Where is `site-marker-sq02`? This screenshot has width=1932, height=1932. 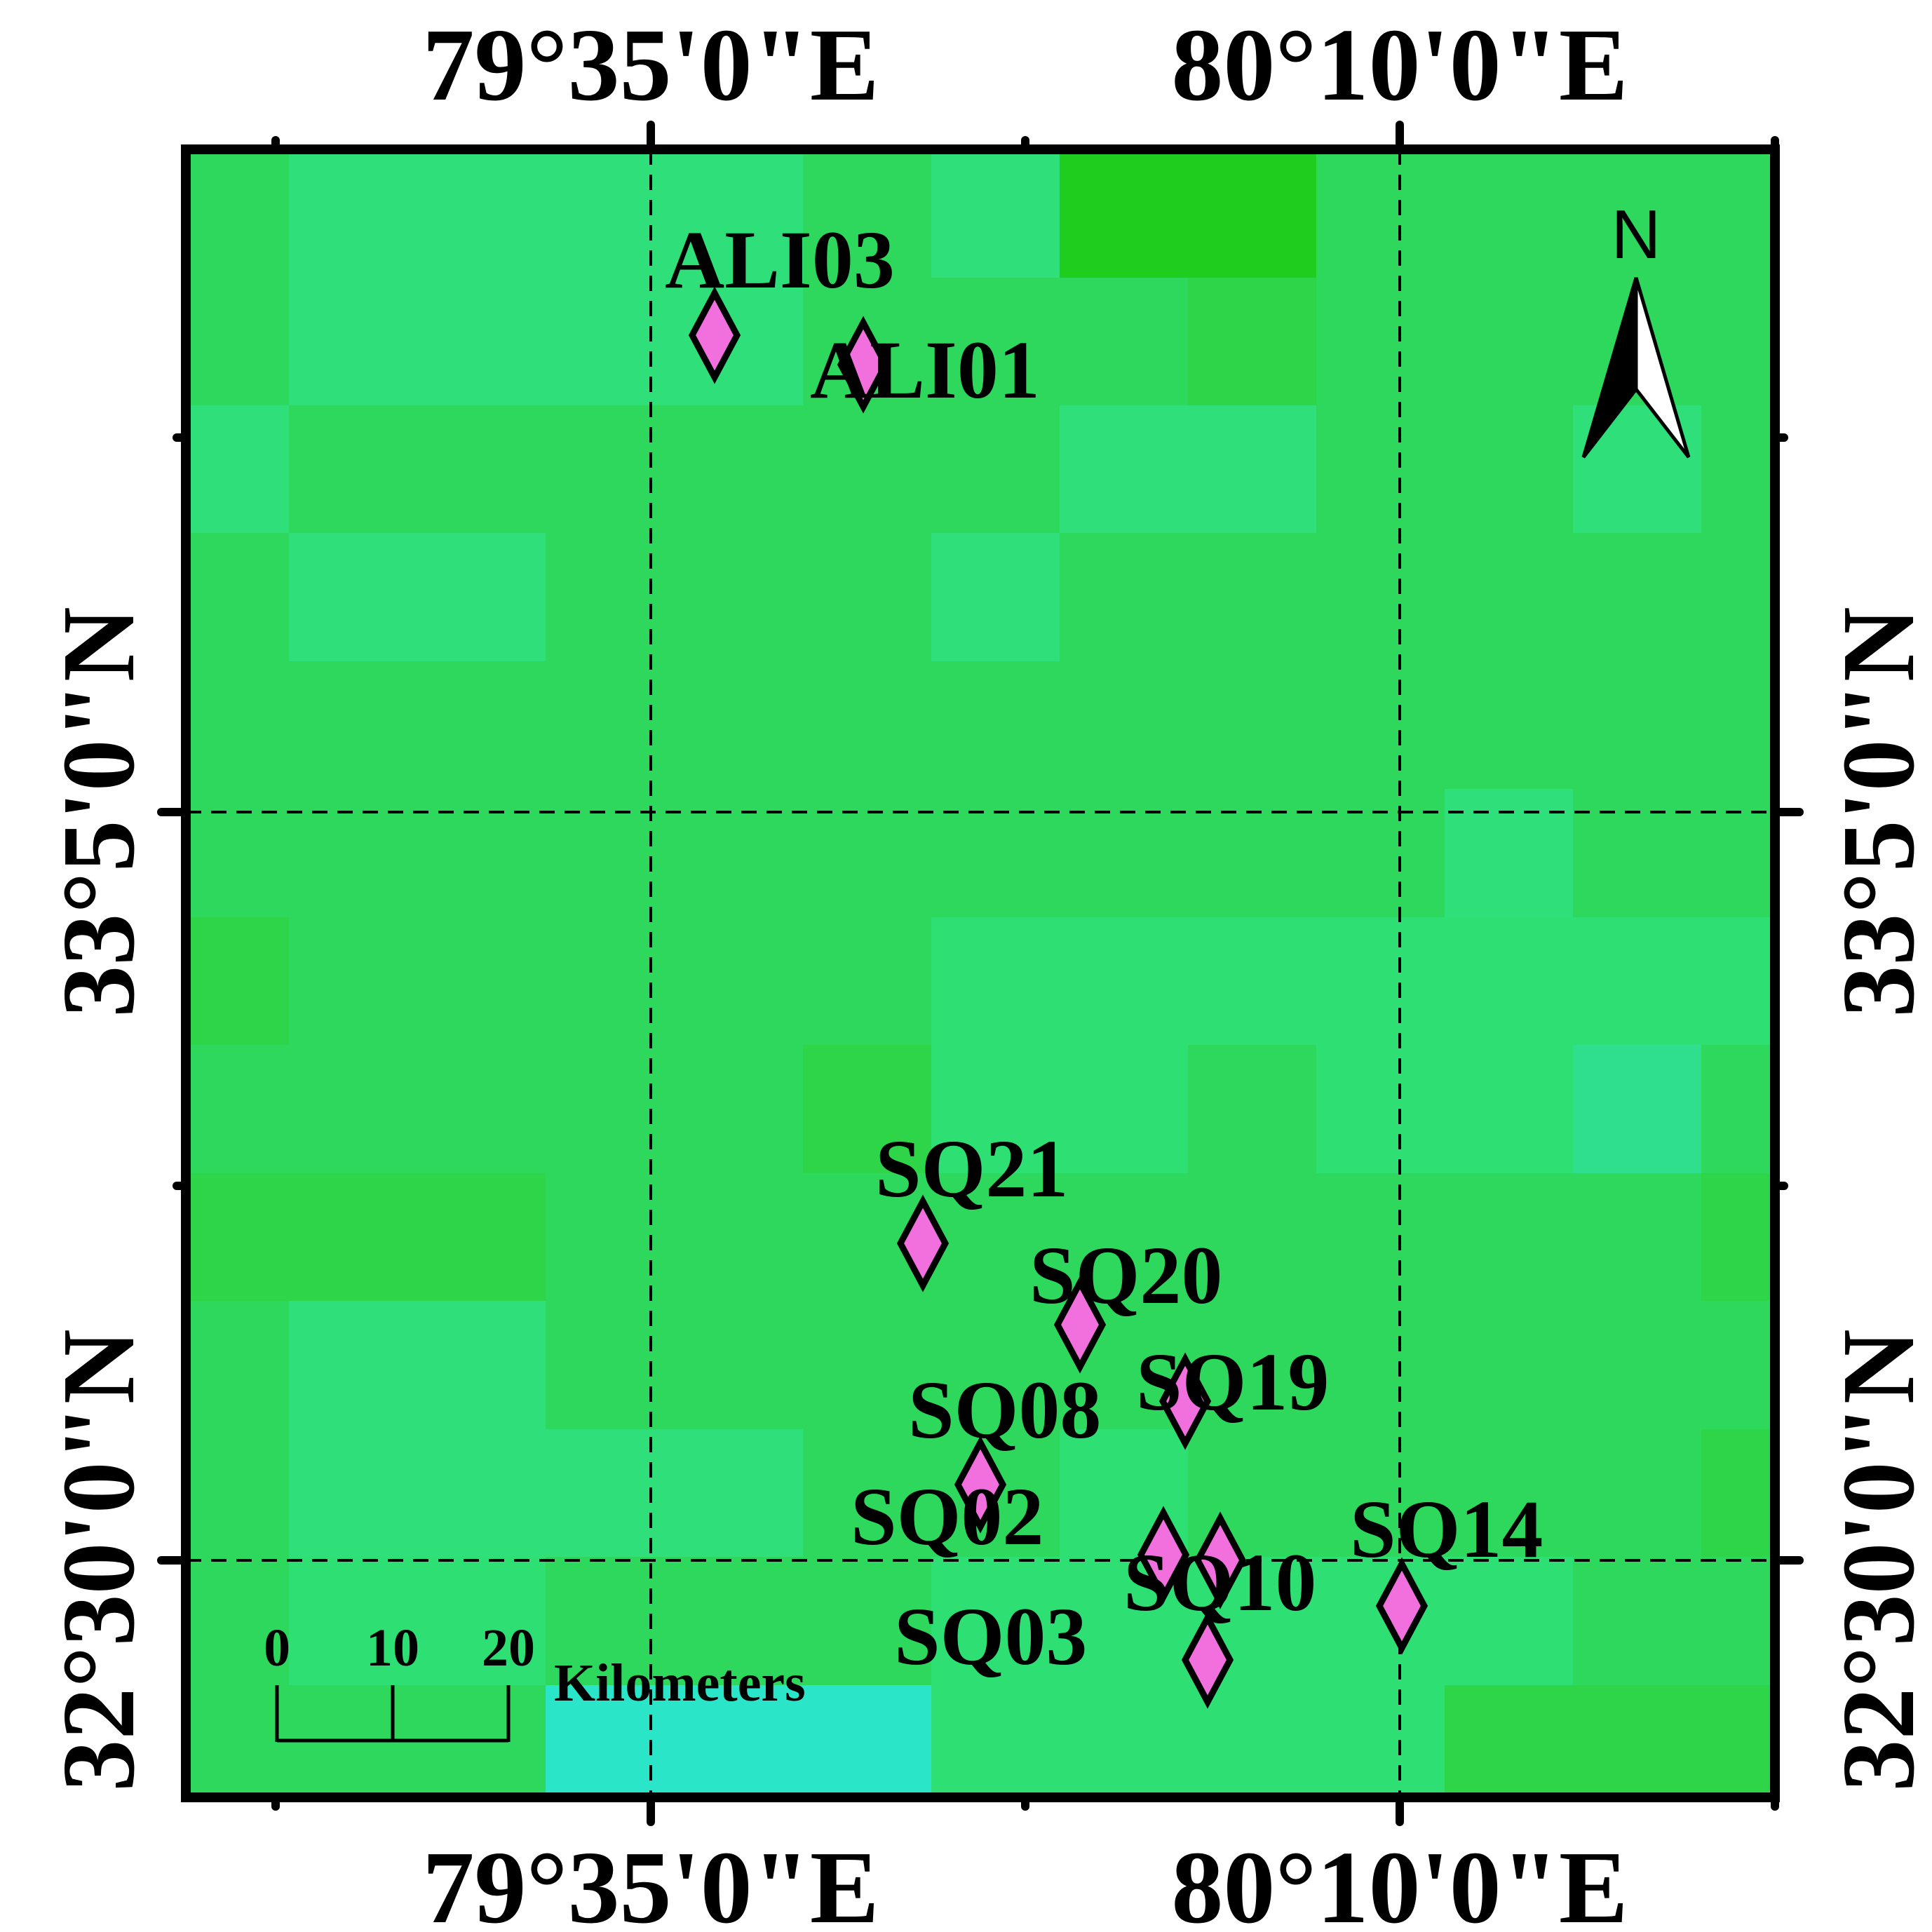
site-marker-sq02 is located at coordinates (1163, 1555).